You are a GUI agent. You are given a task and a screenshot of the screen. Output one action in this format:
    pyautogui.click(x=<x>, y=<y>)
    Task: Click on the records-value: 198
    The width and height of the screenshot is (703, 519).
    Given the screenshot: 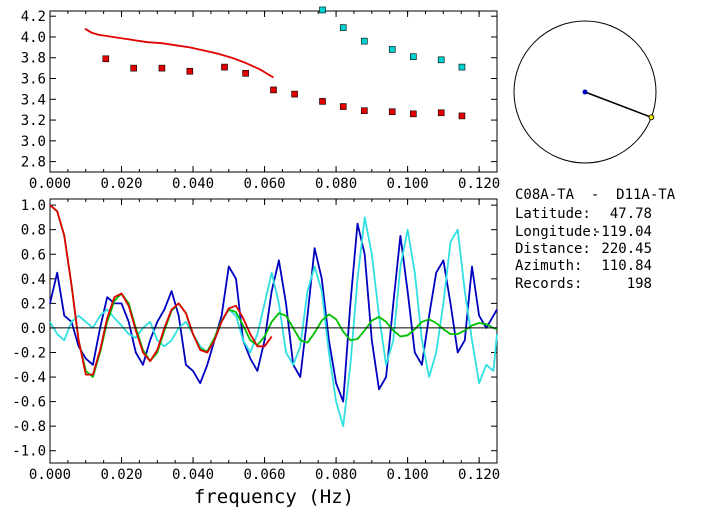 What is the action you would take?
    pyautogui.click(x=639, y=284)
    